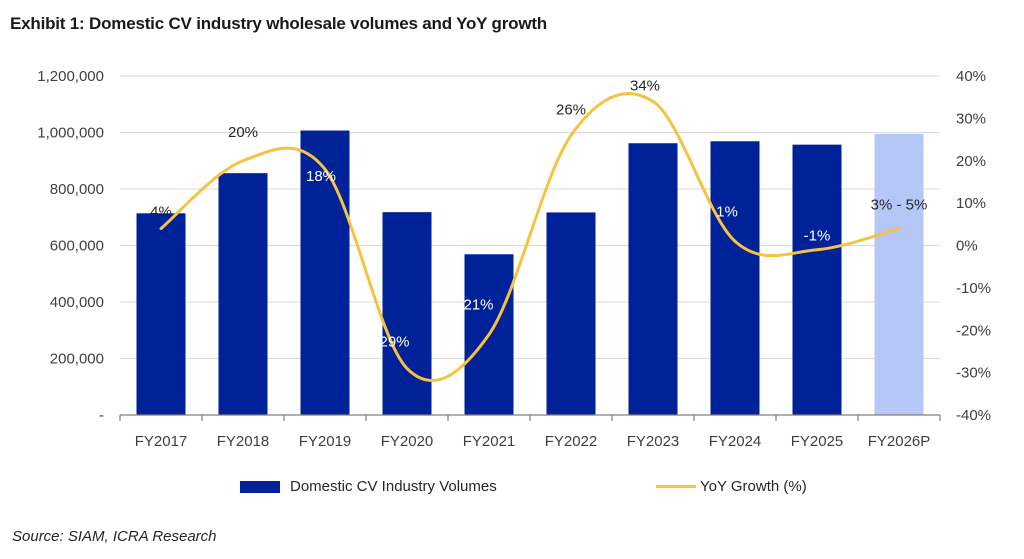 This screenshot has height=559, width=1024. Describe the element at coordinates (260, 486) in the screenshot. I see `legend-swatch-bar` at that location.